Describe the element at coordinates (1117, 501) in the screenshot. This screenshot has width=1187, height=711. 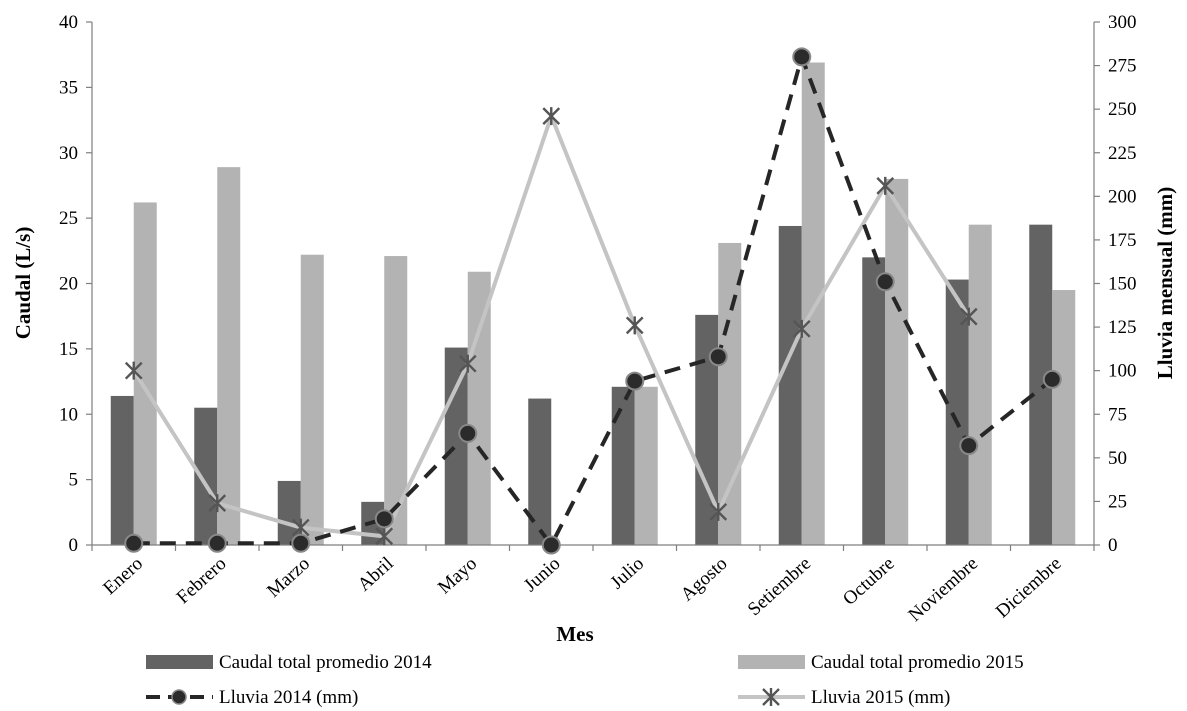
I see `y2-tick-label-25: 25` at that location.